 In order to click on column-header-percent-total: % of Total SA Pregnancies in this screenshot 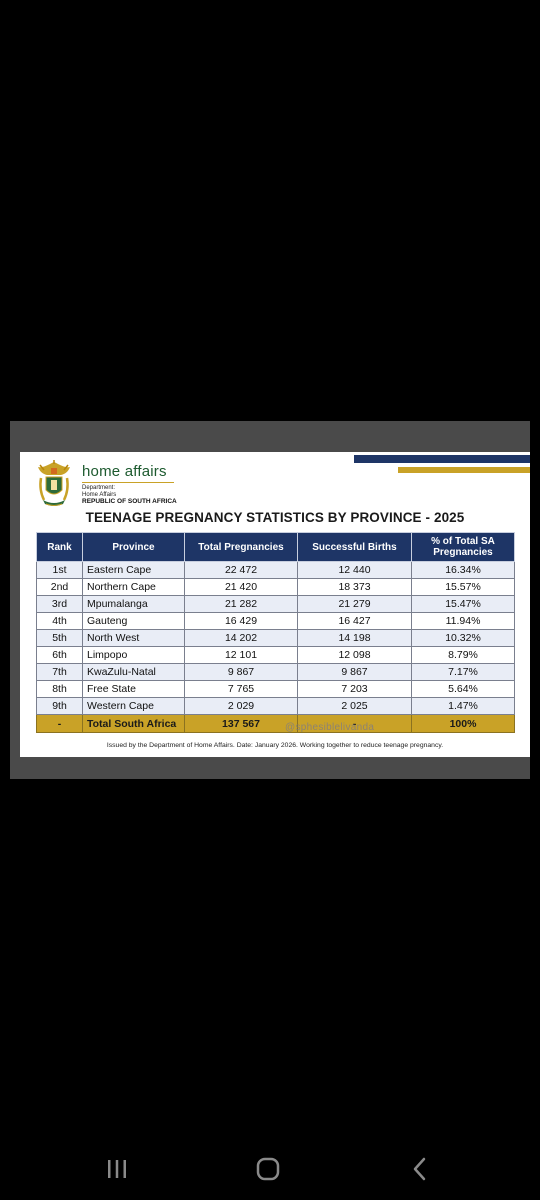, I will do `click(463, 547)`.